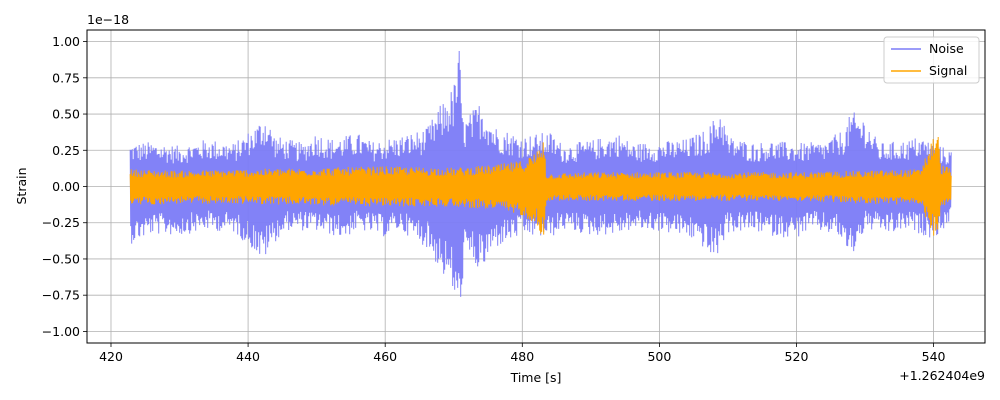 The width and height of the screenshot is (1000, 400). Describe the element at coordinates (536, 377) in the screenshot. I see `x-axis-label: Time [s]` at that location.